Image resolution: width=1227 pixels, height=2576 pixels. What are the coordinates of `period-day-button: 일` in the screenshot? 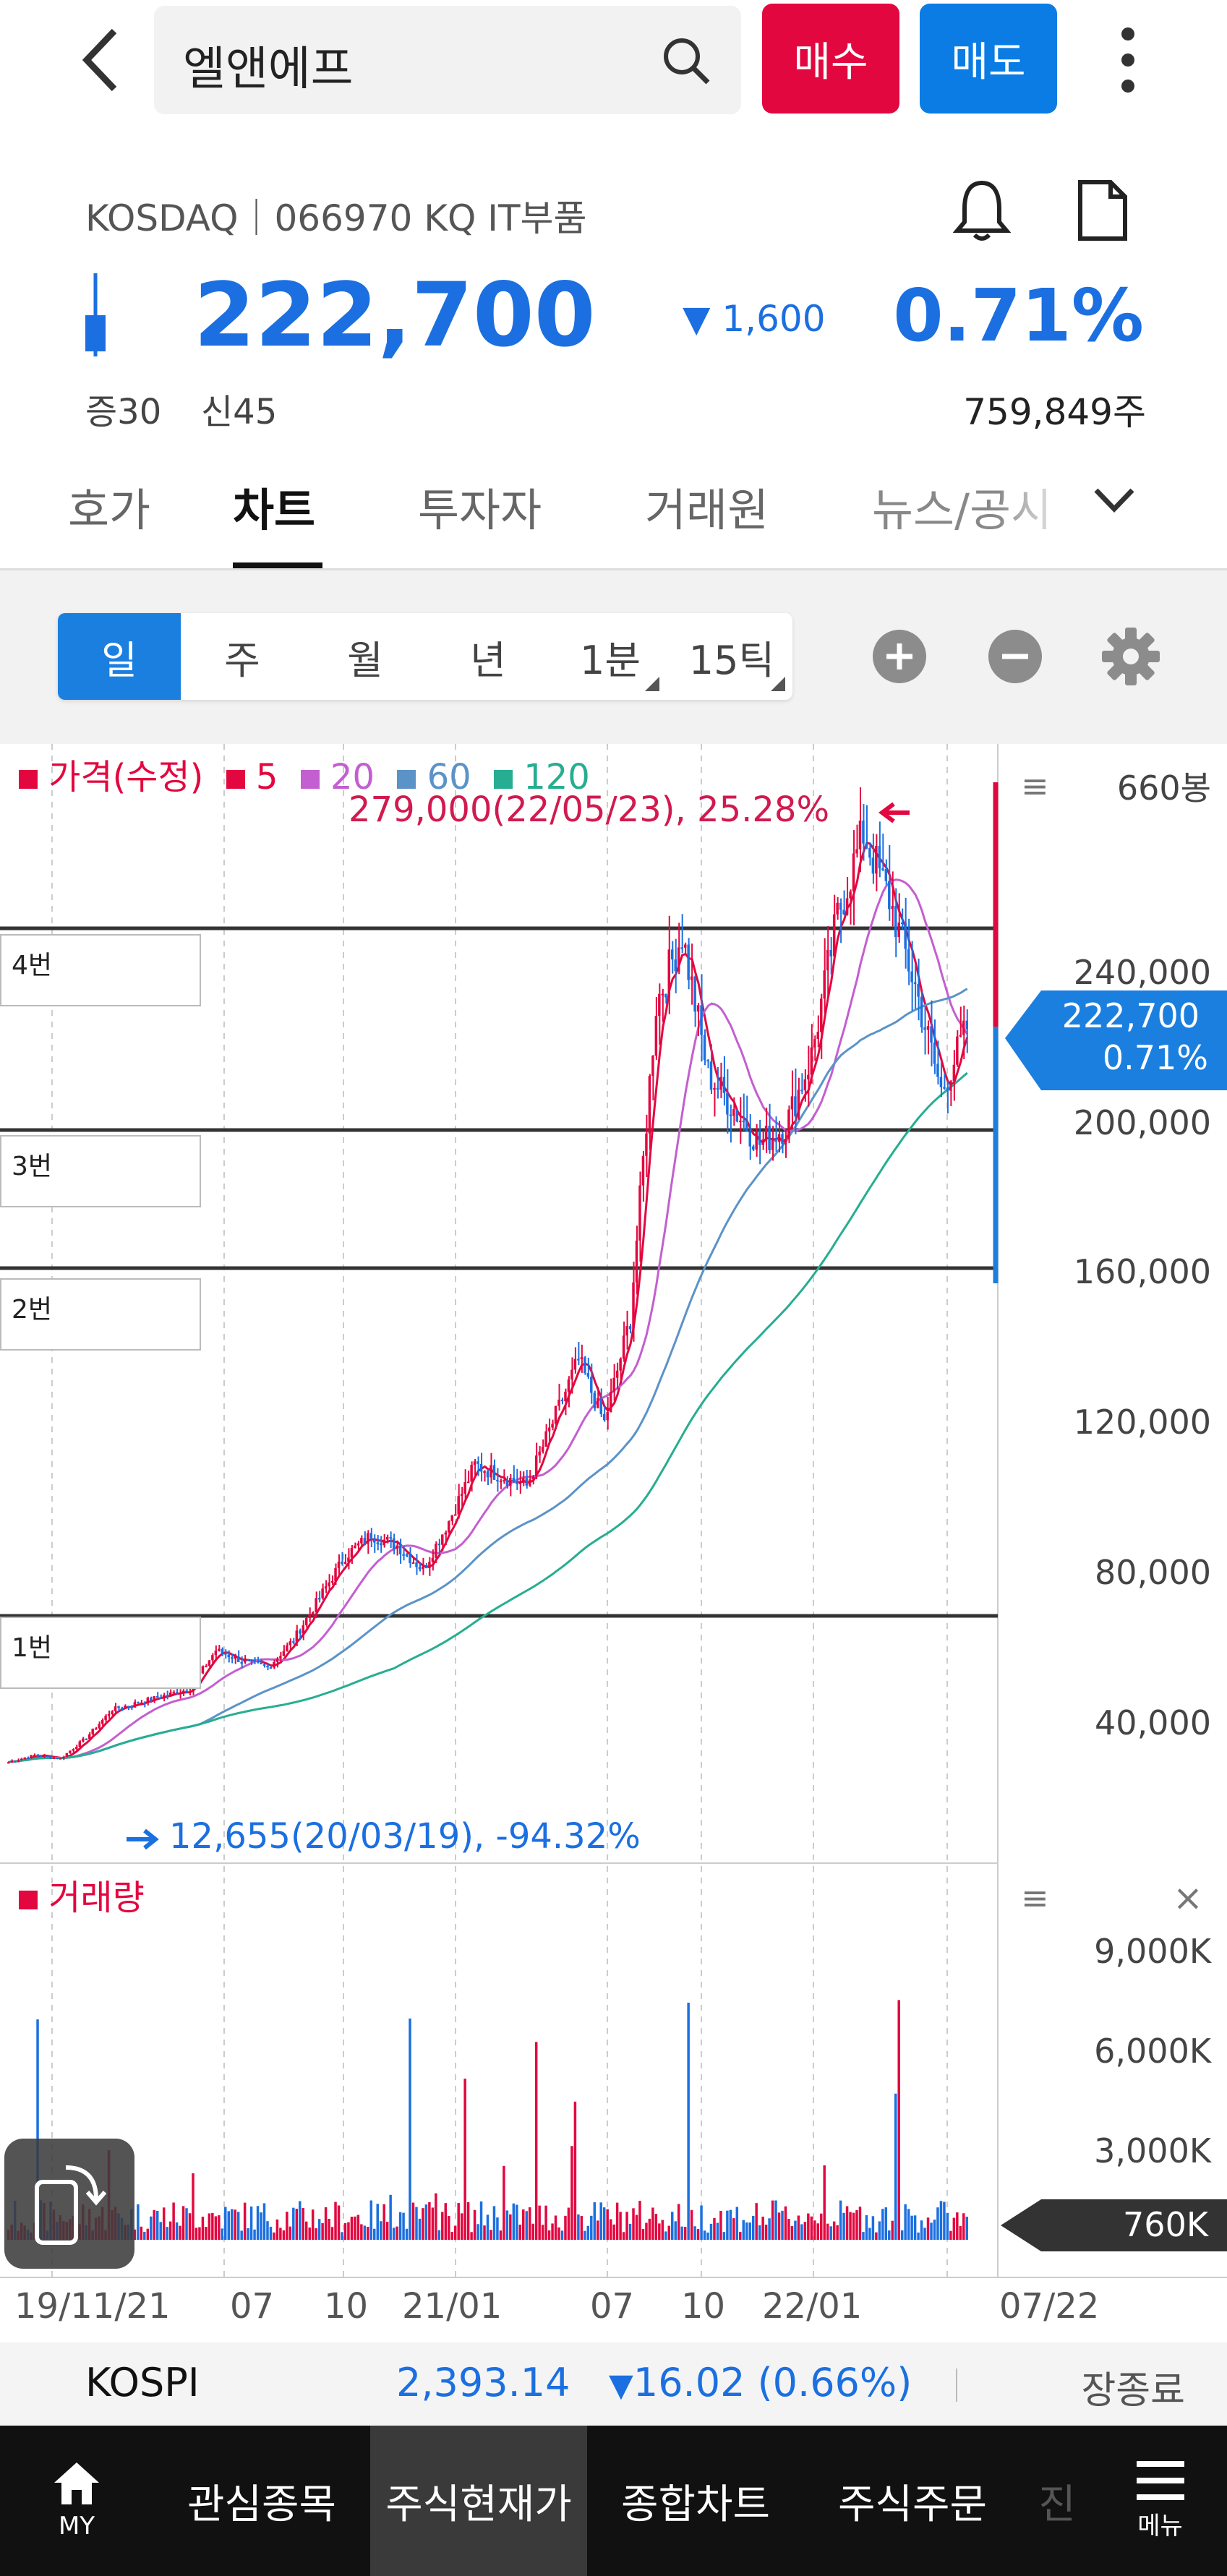 It's located at (120, 656).